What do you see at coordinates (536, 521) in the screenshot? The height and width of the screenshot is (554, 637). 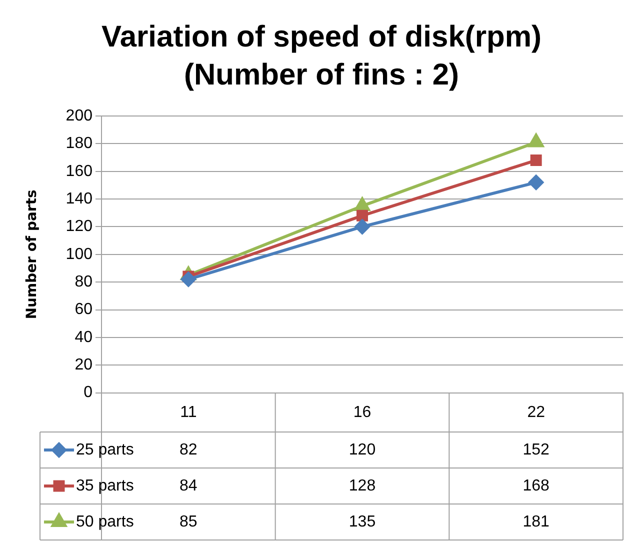 I see `data-label: 181` at bounding box center [536, 521].